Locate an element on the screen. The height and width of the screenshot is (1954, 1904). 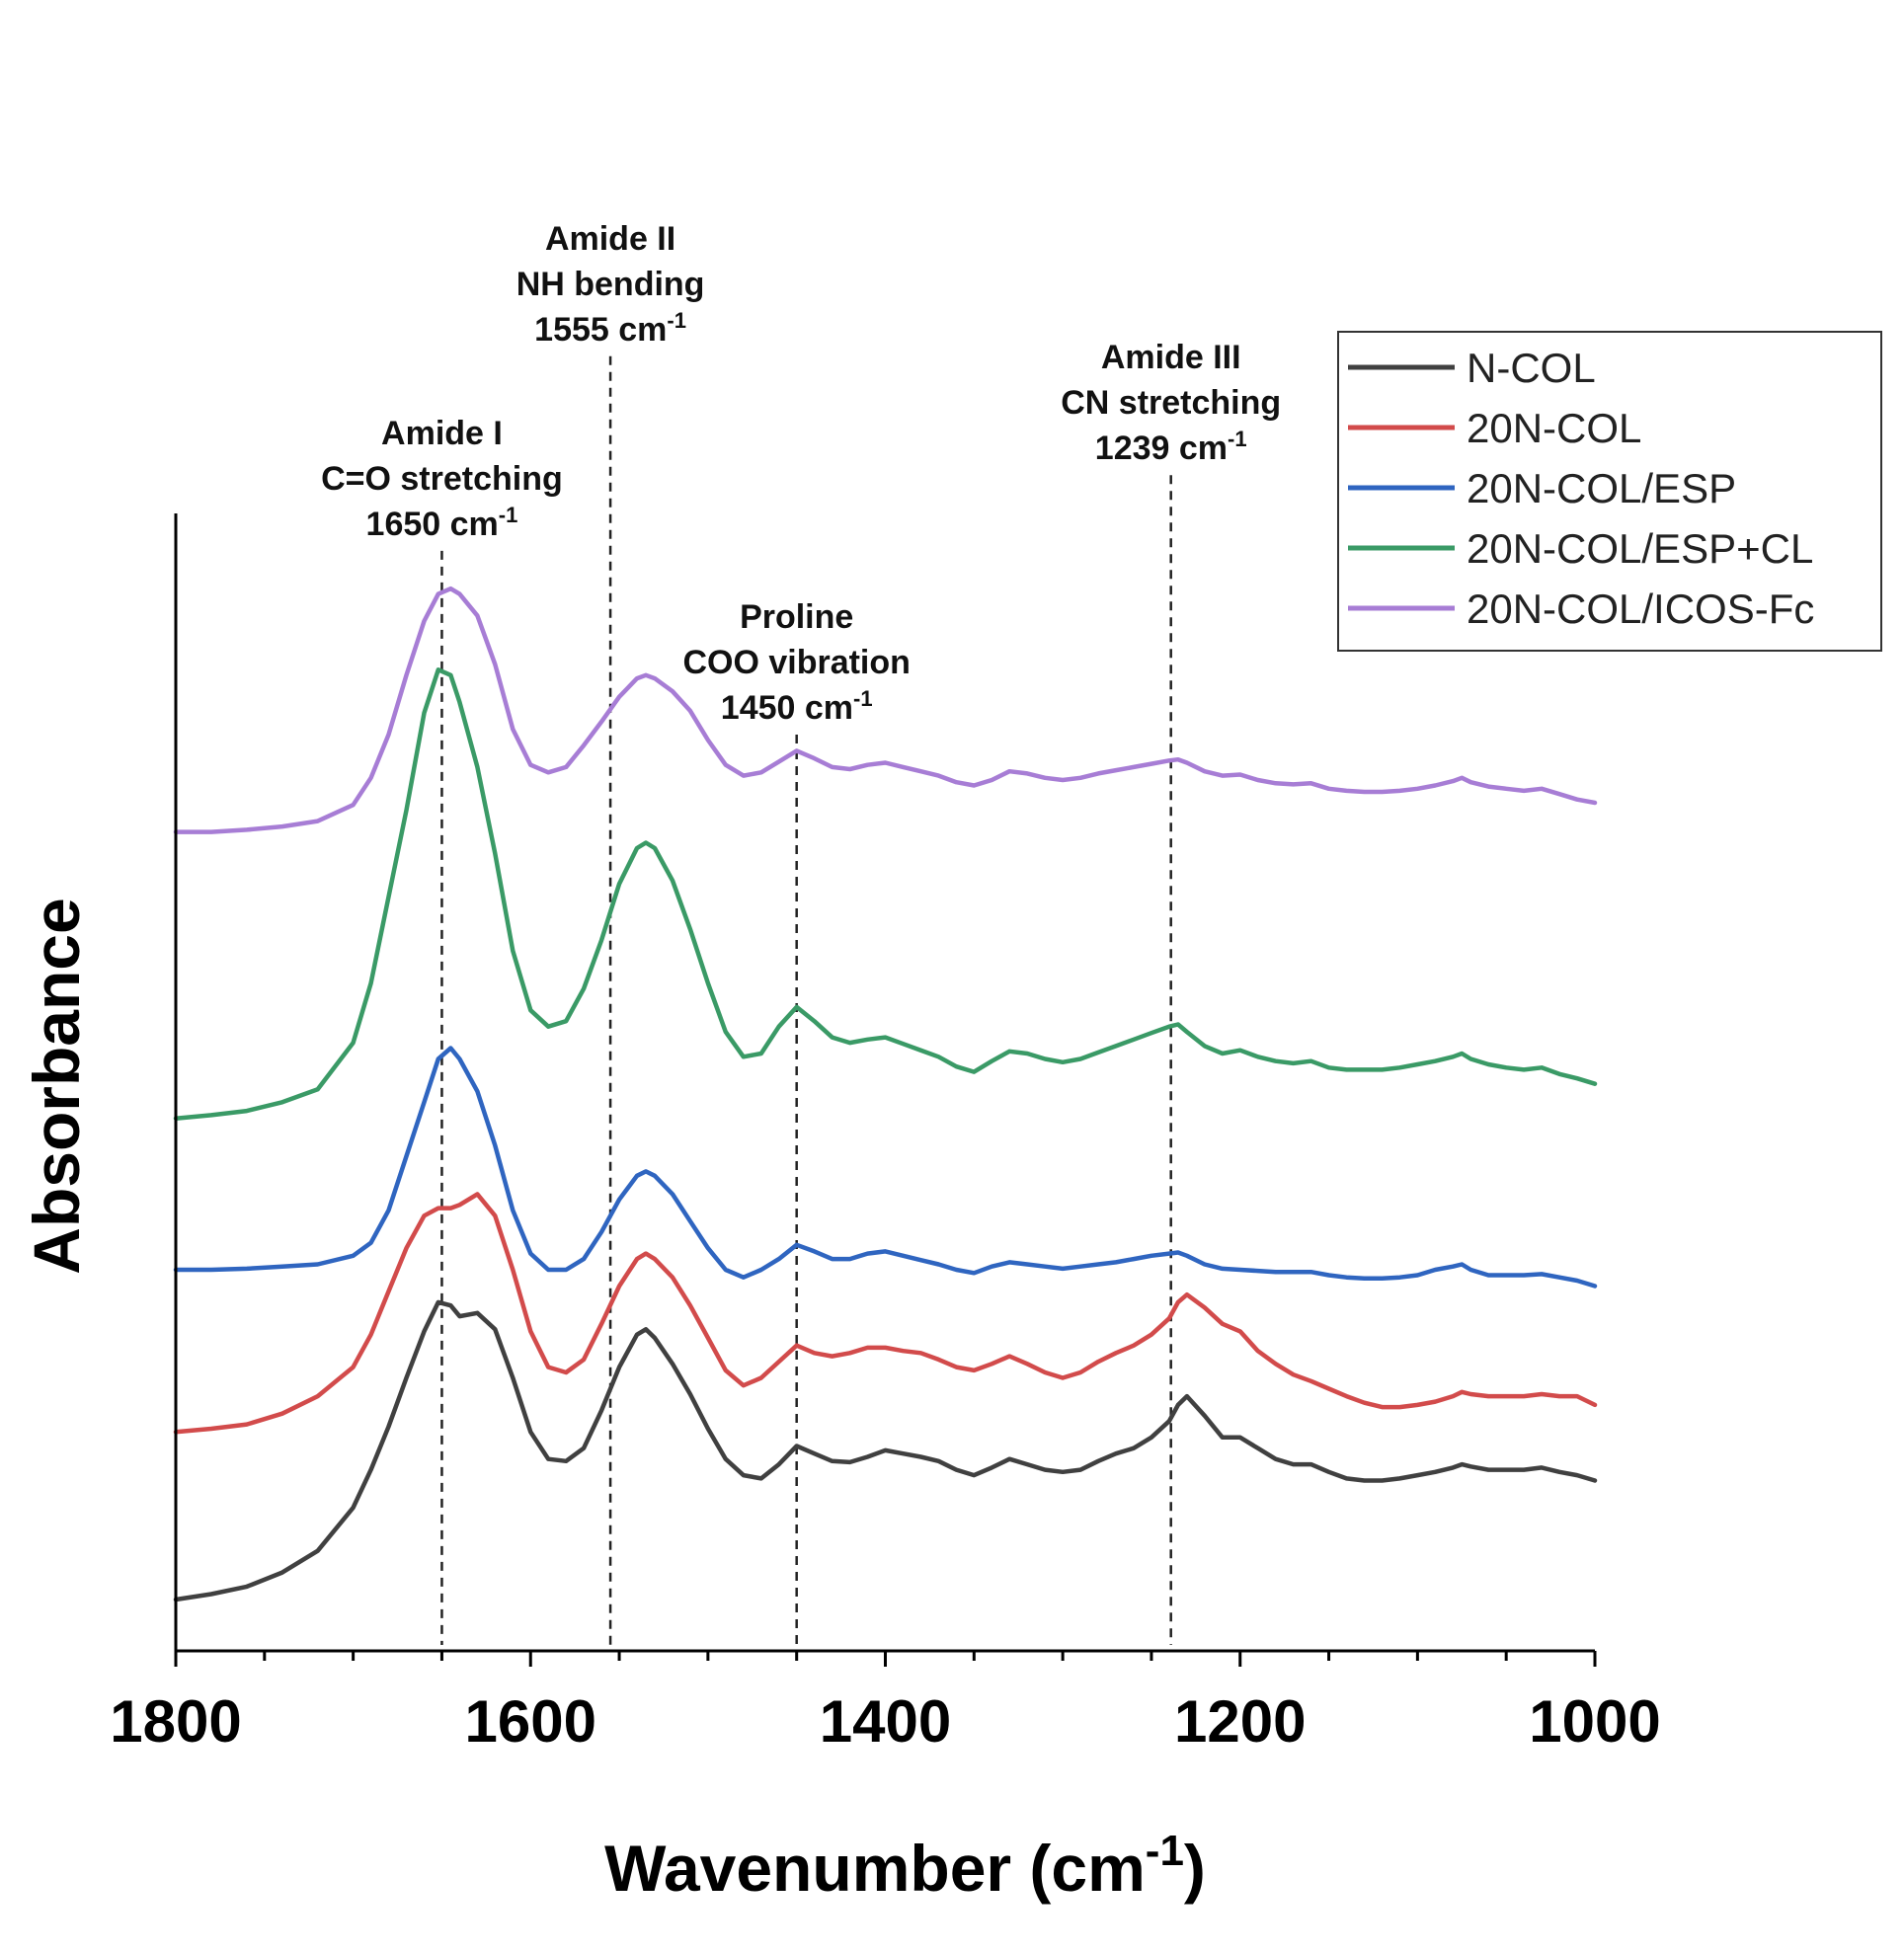
x-axis-title: Wavenumber (cm-1) is located at coordinates (905, 1866).